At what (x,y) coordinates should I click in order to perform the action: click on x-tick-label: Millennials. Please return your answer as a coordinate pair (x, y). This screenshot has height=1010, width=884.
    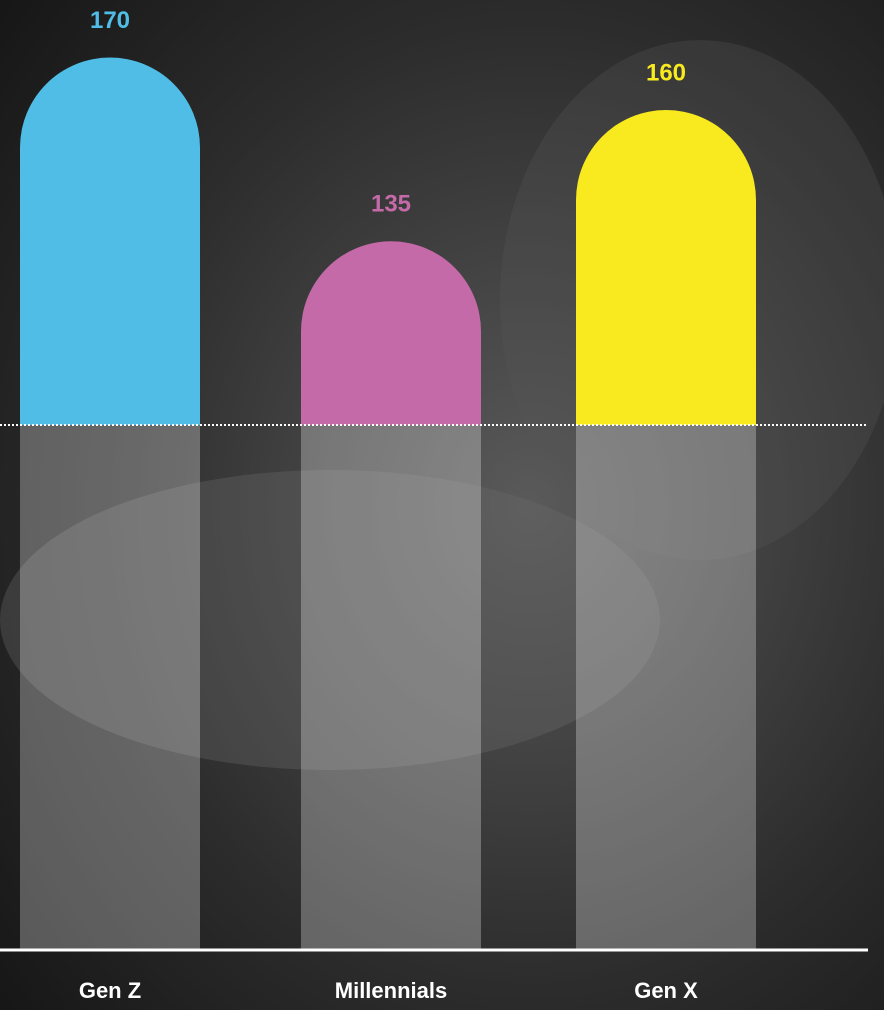
    Looking at the image, I should click on (391, 990).